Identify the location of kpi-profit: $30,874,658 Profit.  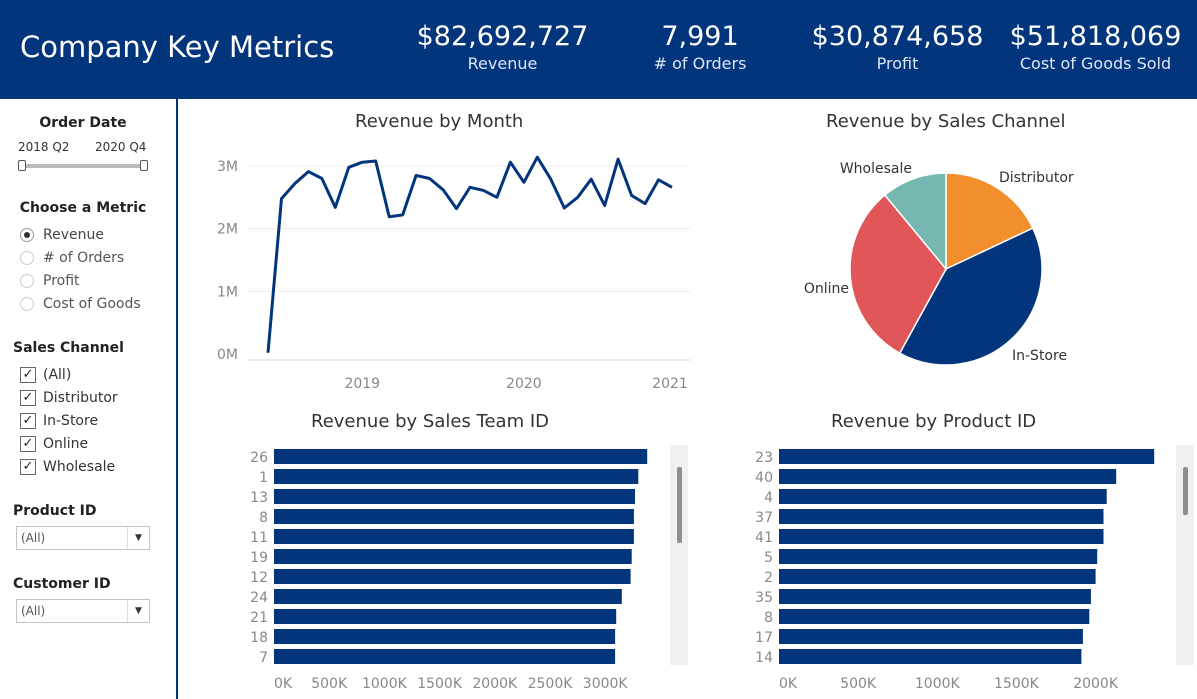
(897, 47).